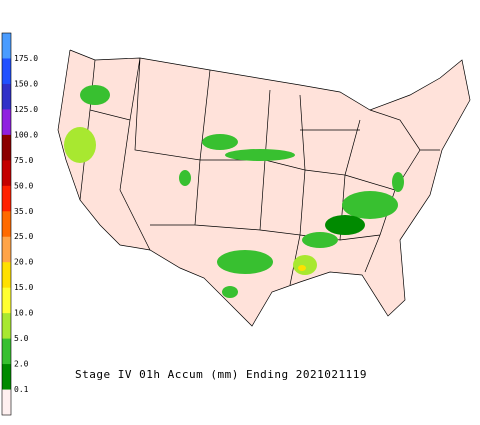 This screenshot has width=480, height=425. What do you see at coordinates (21, 364) in the screenshot?
I see `legend-label: 2.0` at bounding box center [21, 364].